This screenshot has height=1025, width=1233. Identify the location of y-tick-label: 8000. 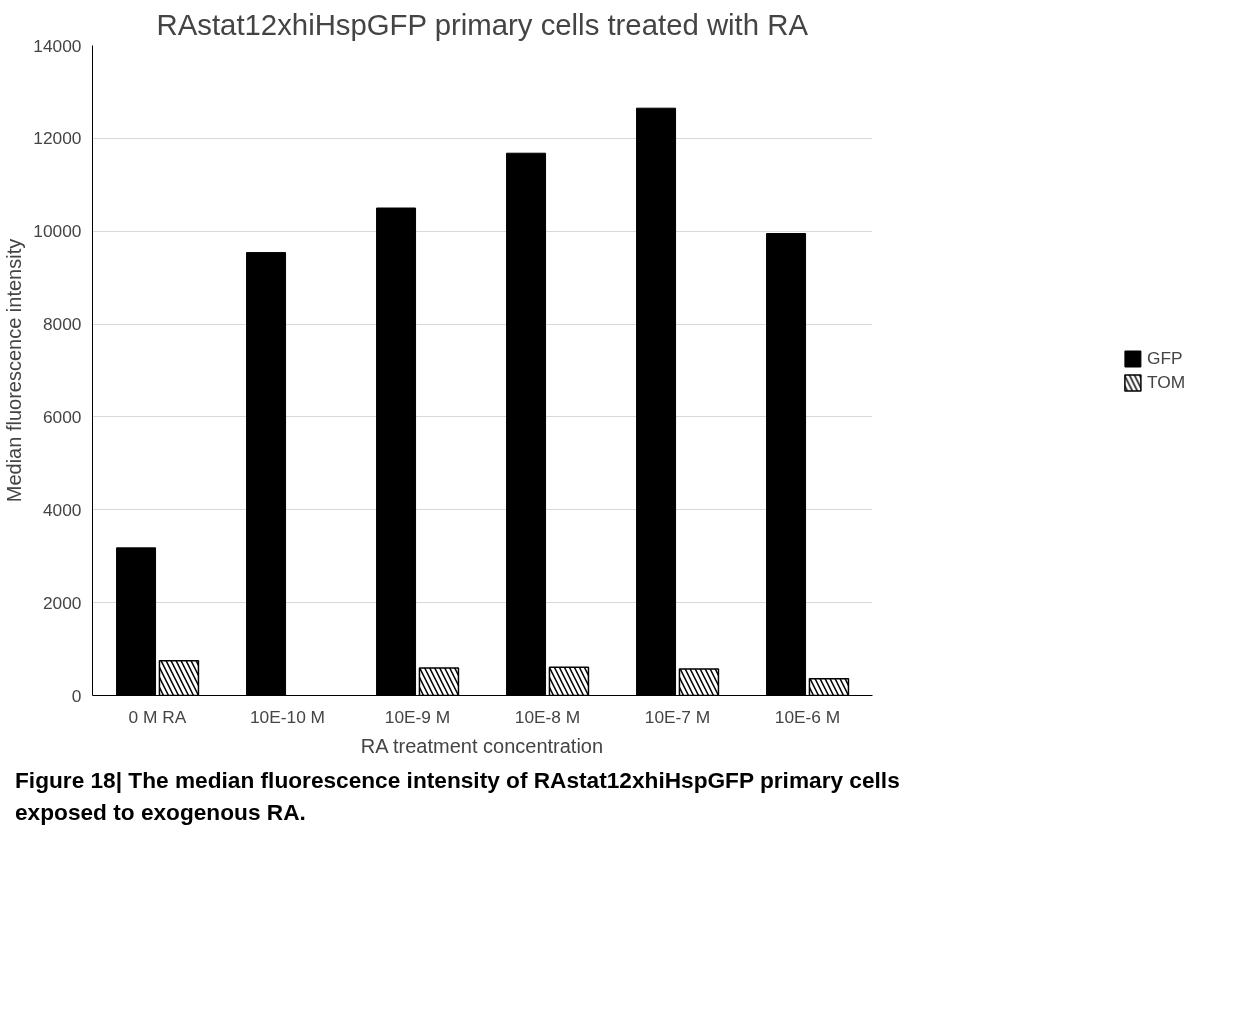
(62, 324).